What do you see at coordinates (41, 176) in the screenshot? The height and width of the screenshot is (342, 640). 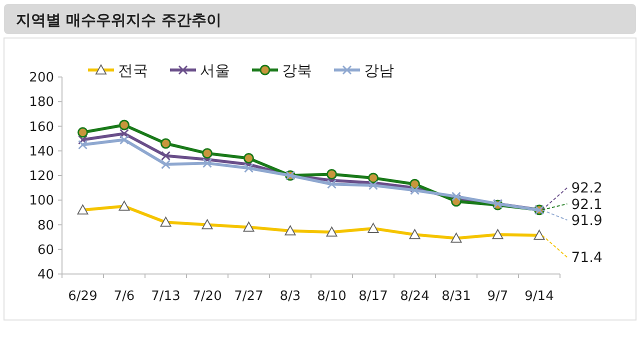 I see `y-tick-label: 120` at bounding box center [41, 176].